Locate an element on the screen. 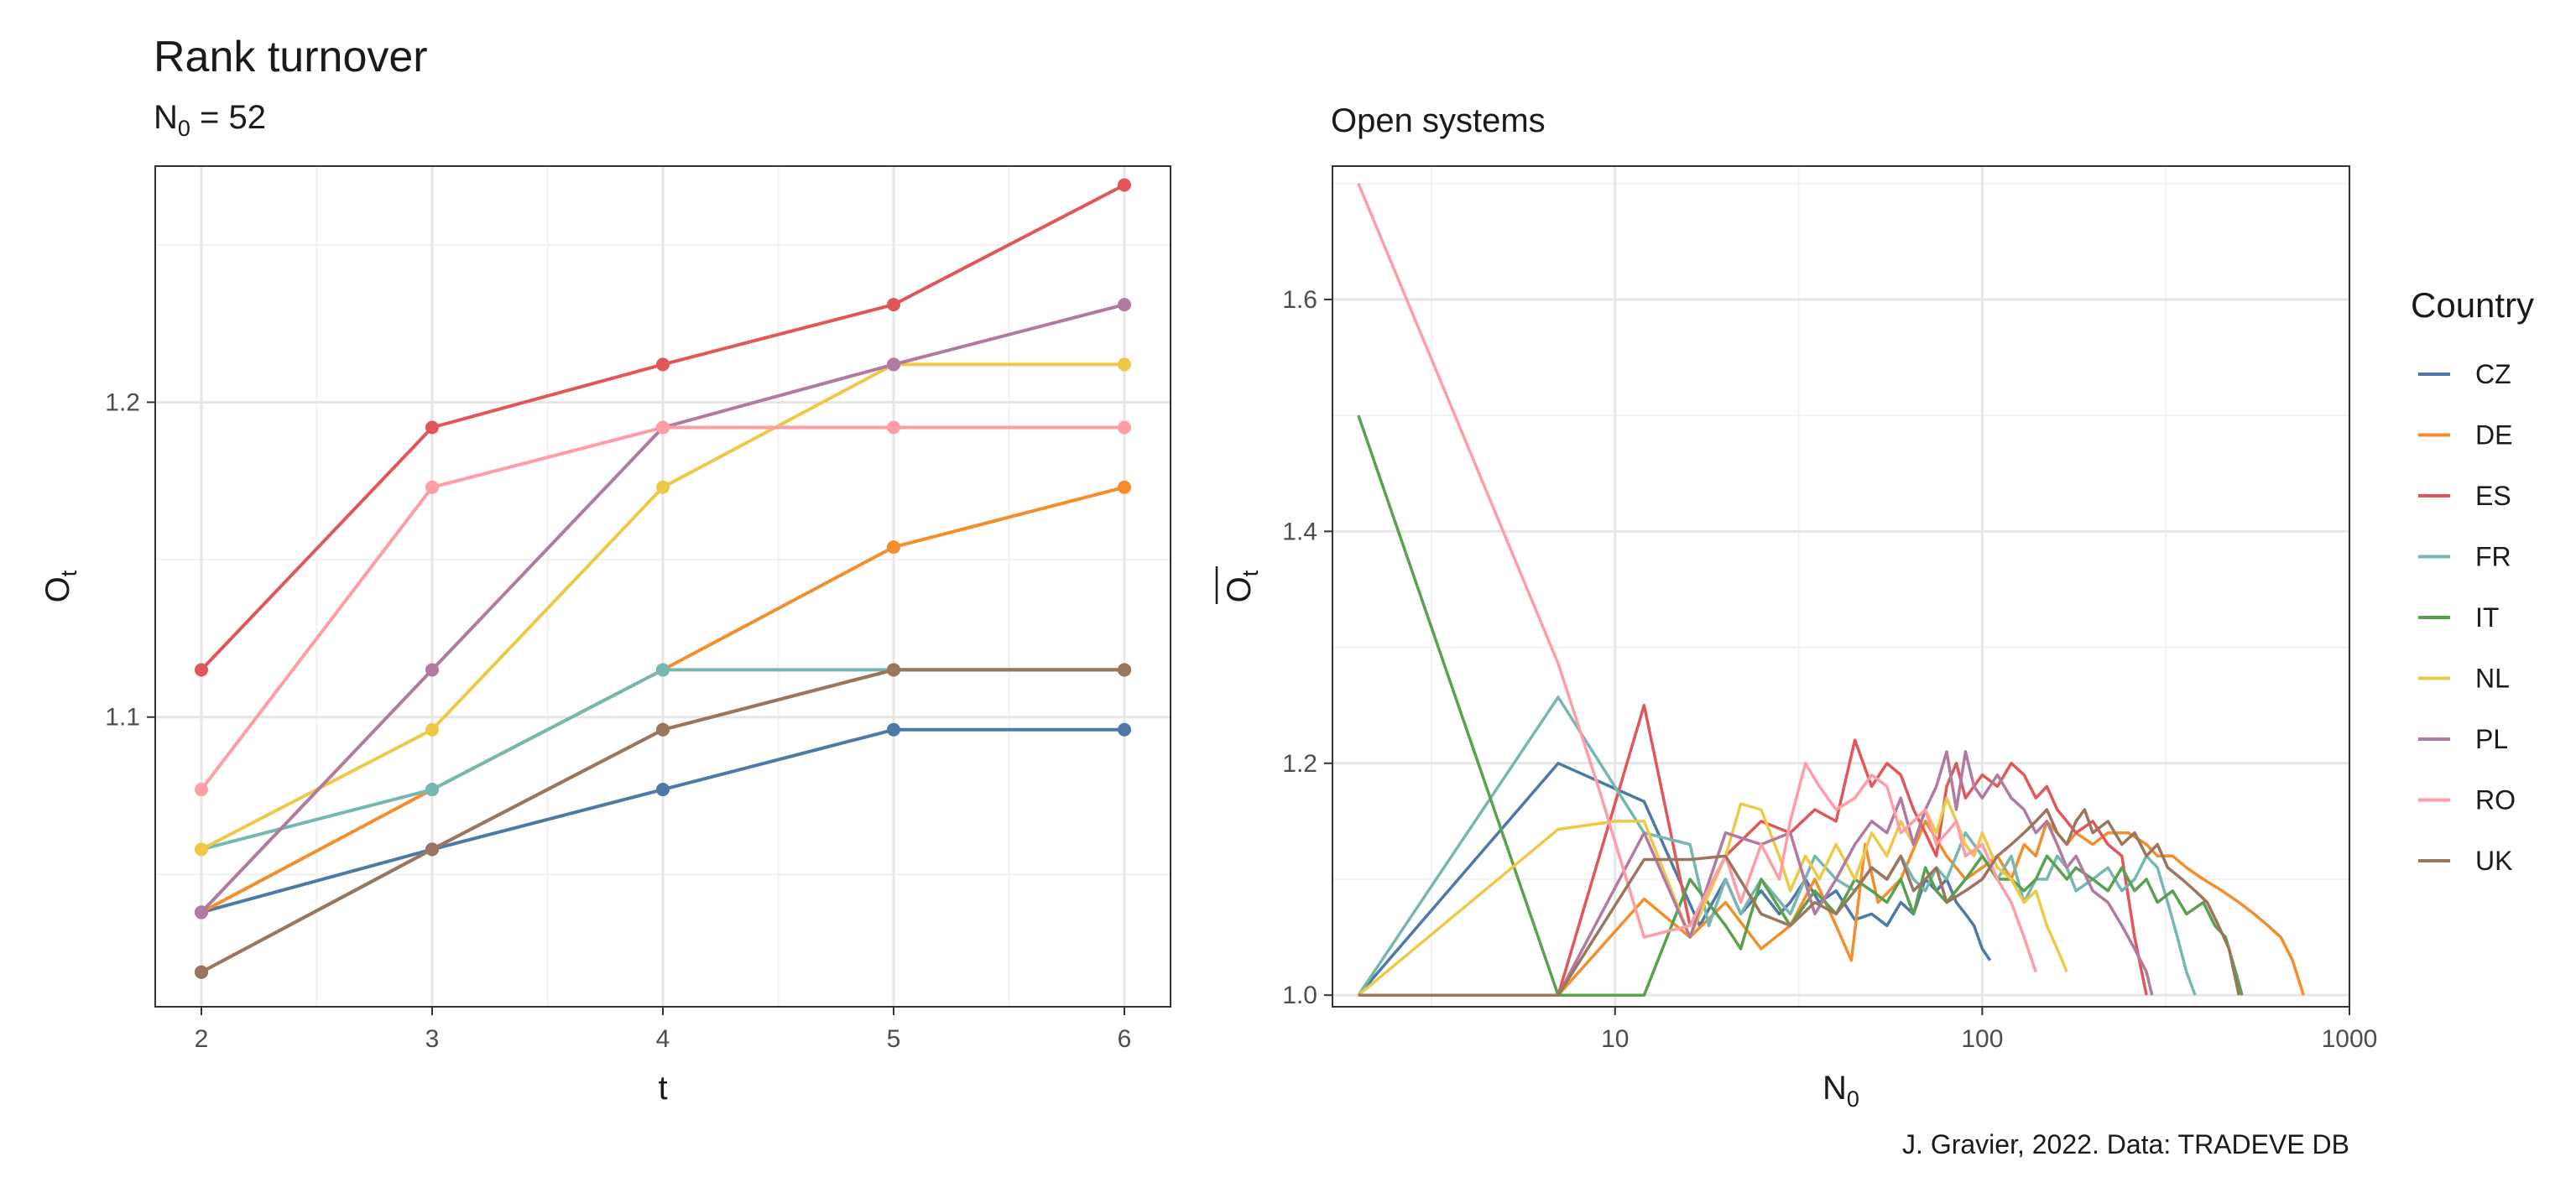  legend-items: CZ DE ES FR IT NL PL RO UK is located at coordinates (2467, 617).